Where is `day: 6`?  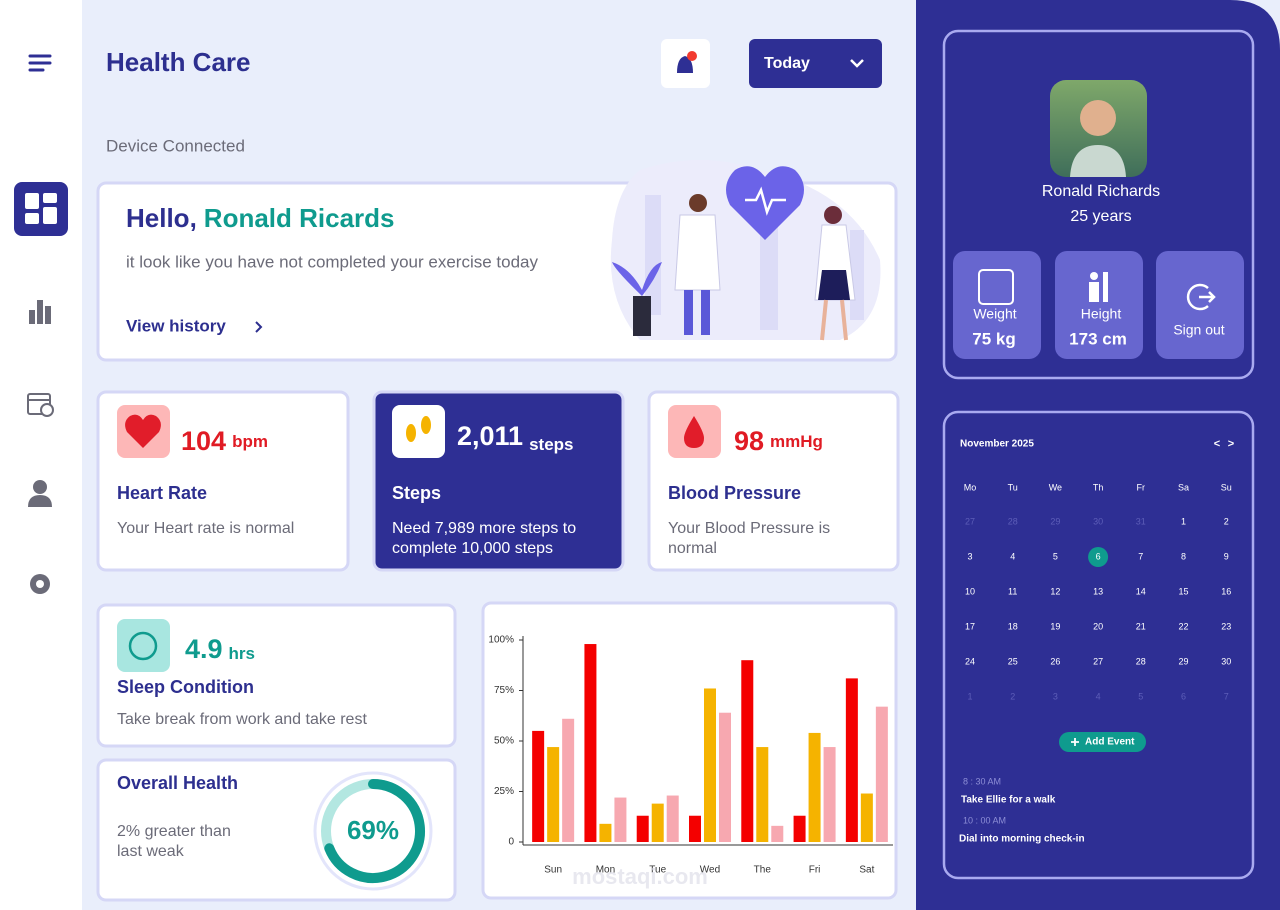
day: 6 is located at coordinates (1183, 696).